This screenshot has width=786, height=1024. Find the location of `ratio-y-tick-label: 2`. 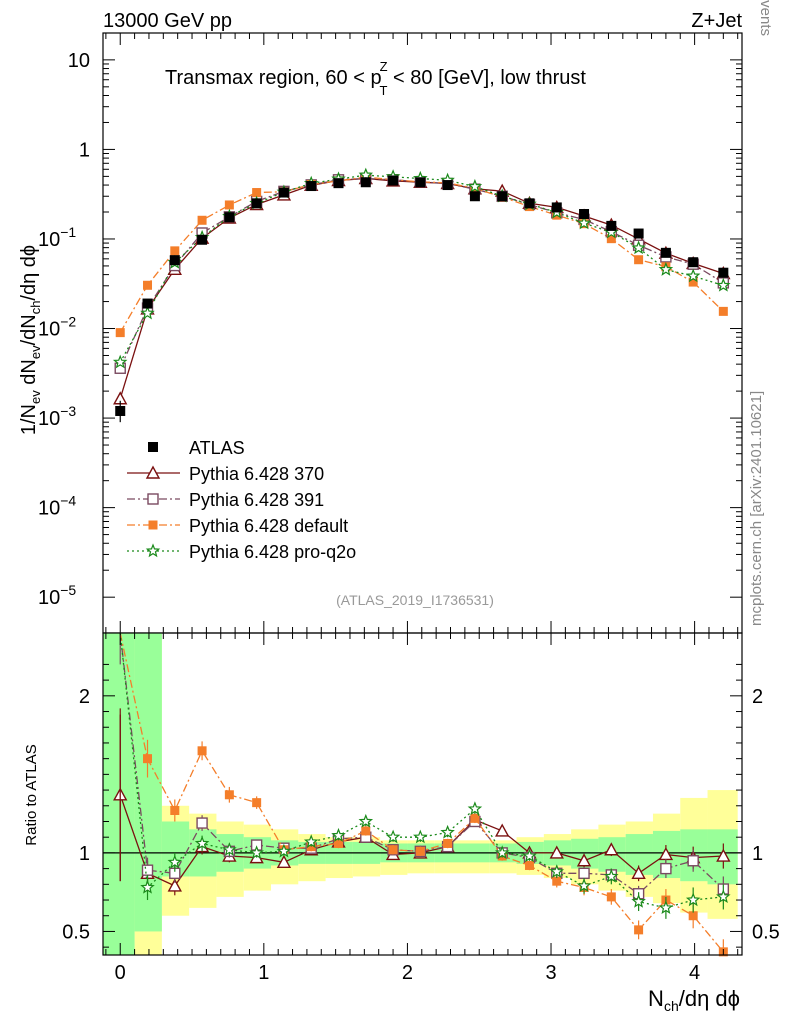

ratio-y-tick-label: 2 is located at coordinates (84, 697).